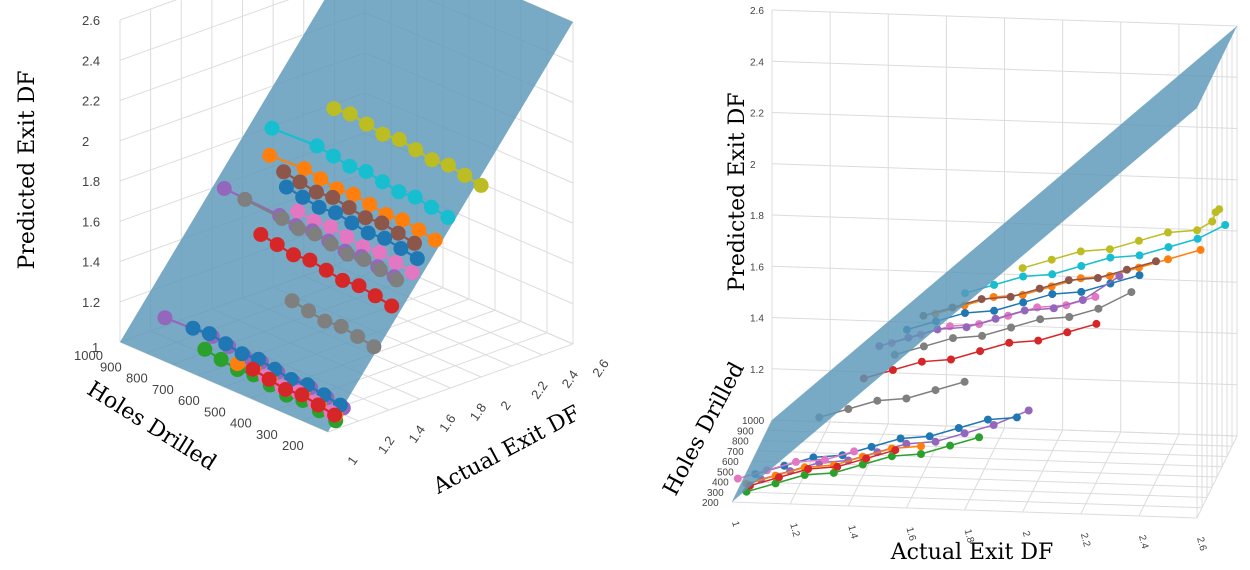 This screenshot has width=1250, height=570. What do you see at coordinates (720, 483) in the screenshot?
I see `y-tick-label: 400` at bounding box center [720, 483].